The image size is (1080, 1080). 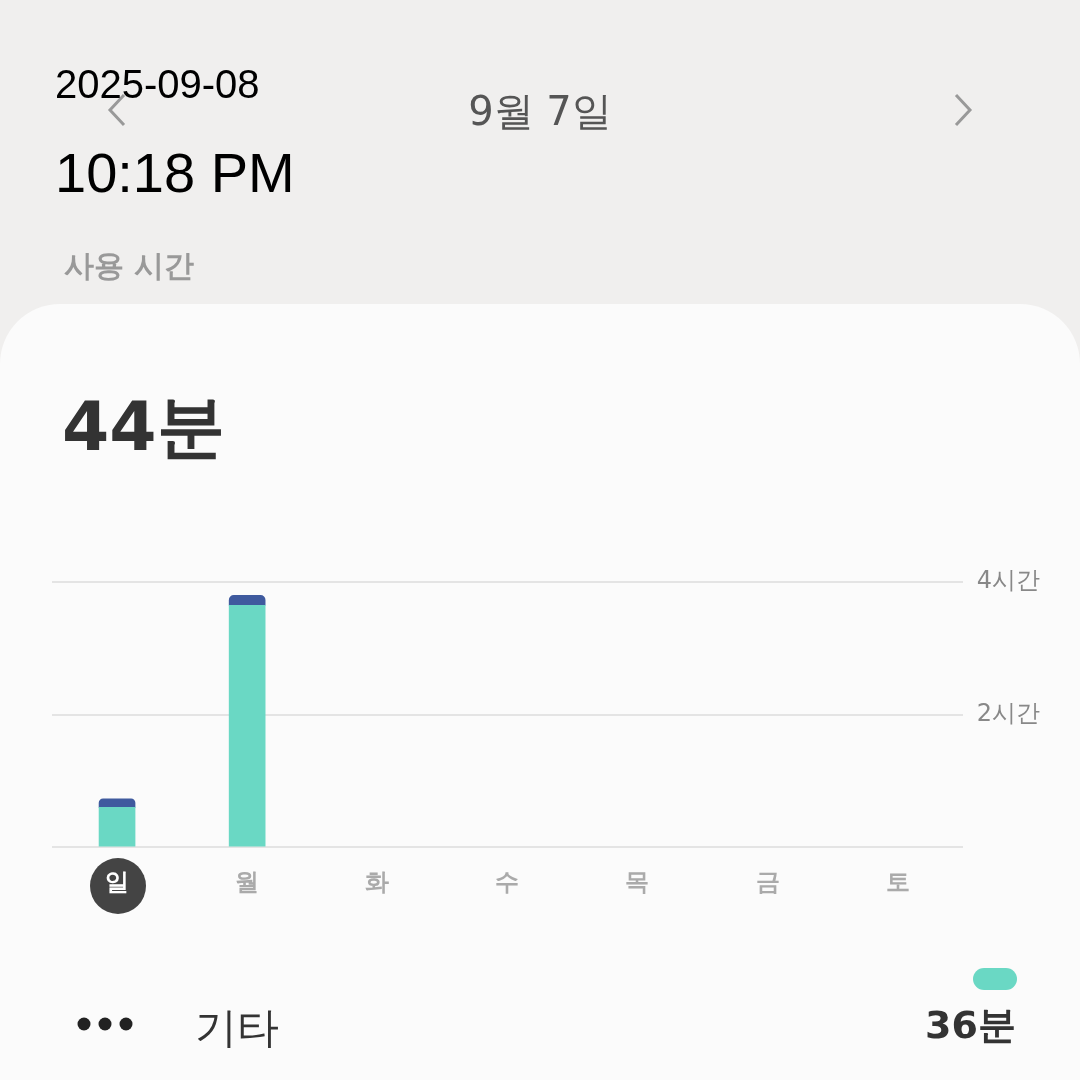 What do you see at coordinates (507, 881) in the screenshot?
I see `x-tick-label: 수` at bounding box center [507, 881].